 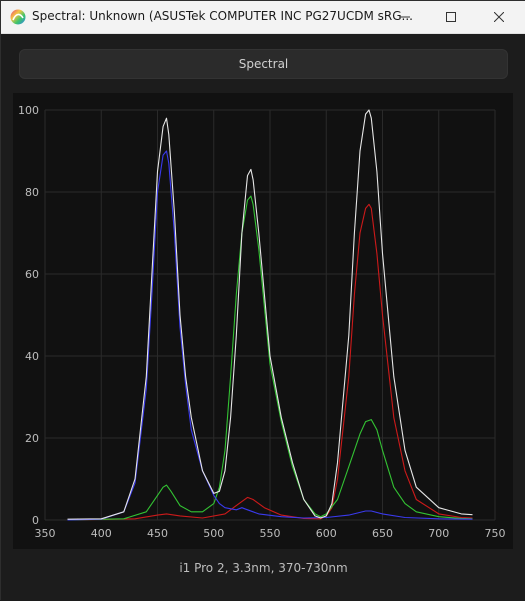 I want to click on close-button, so click(x=499, y=17).